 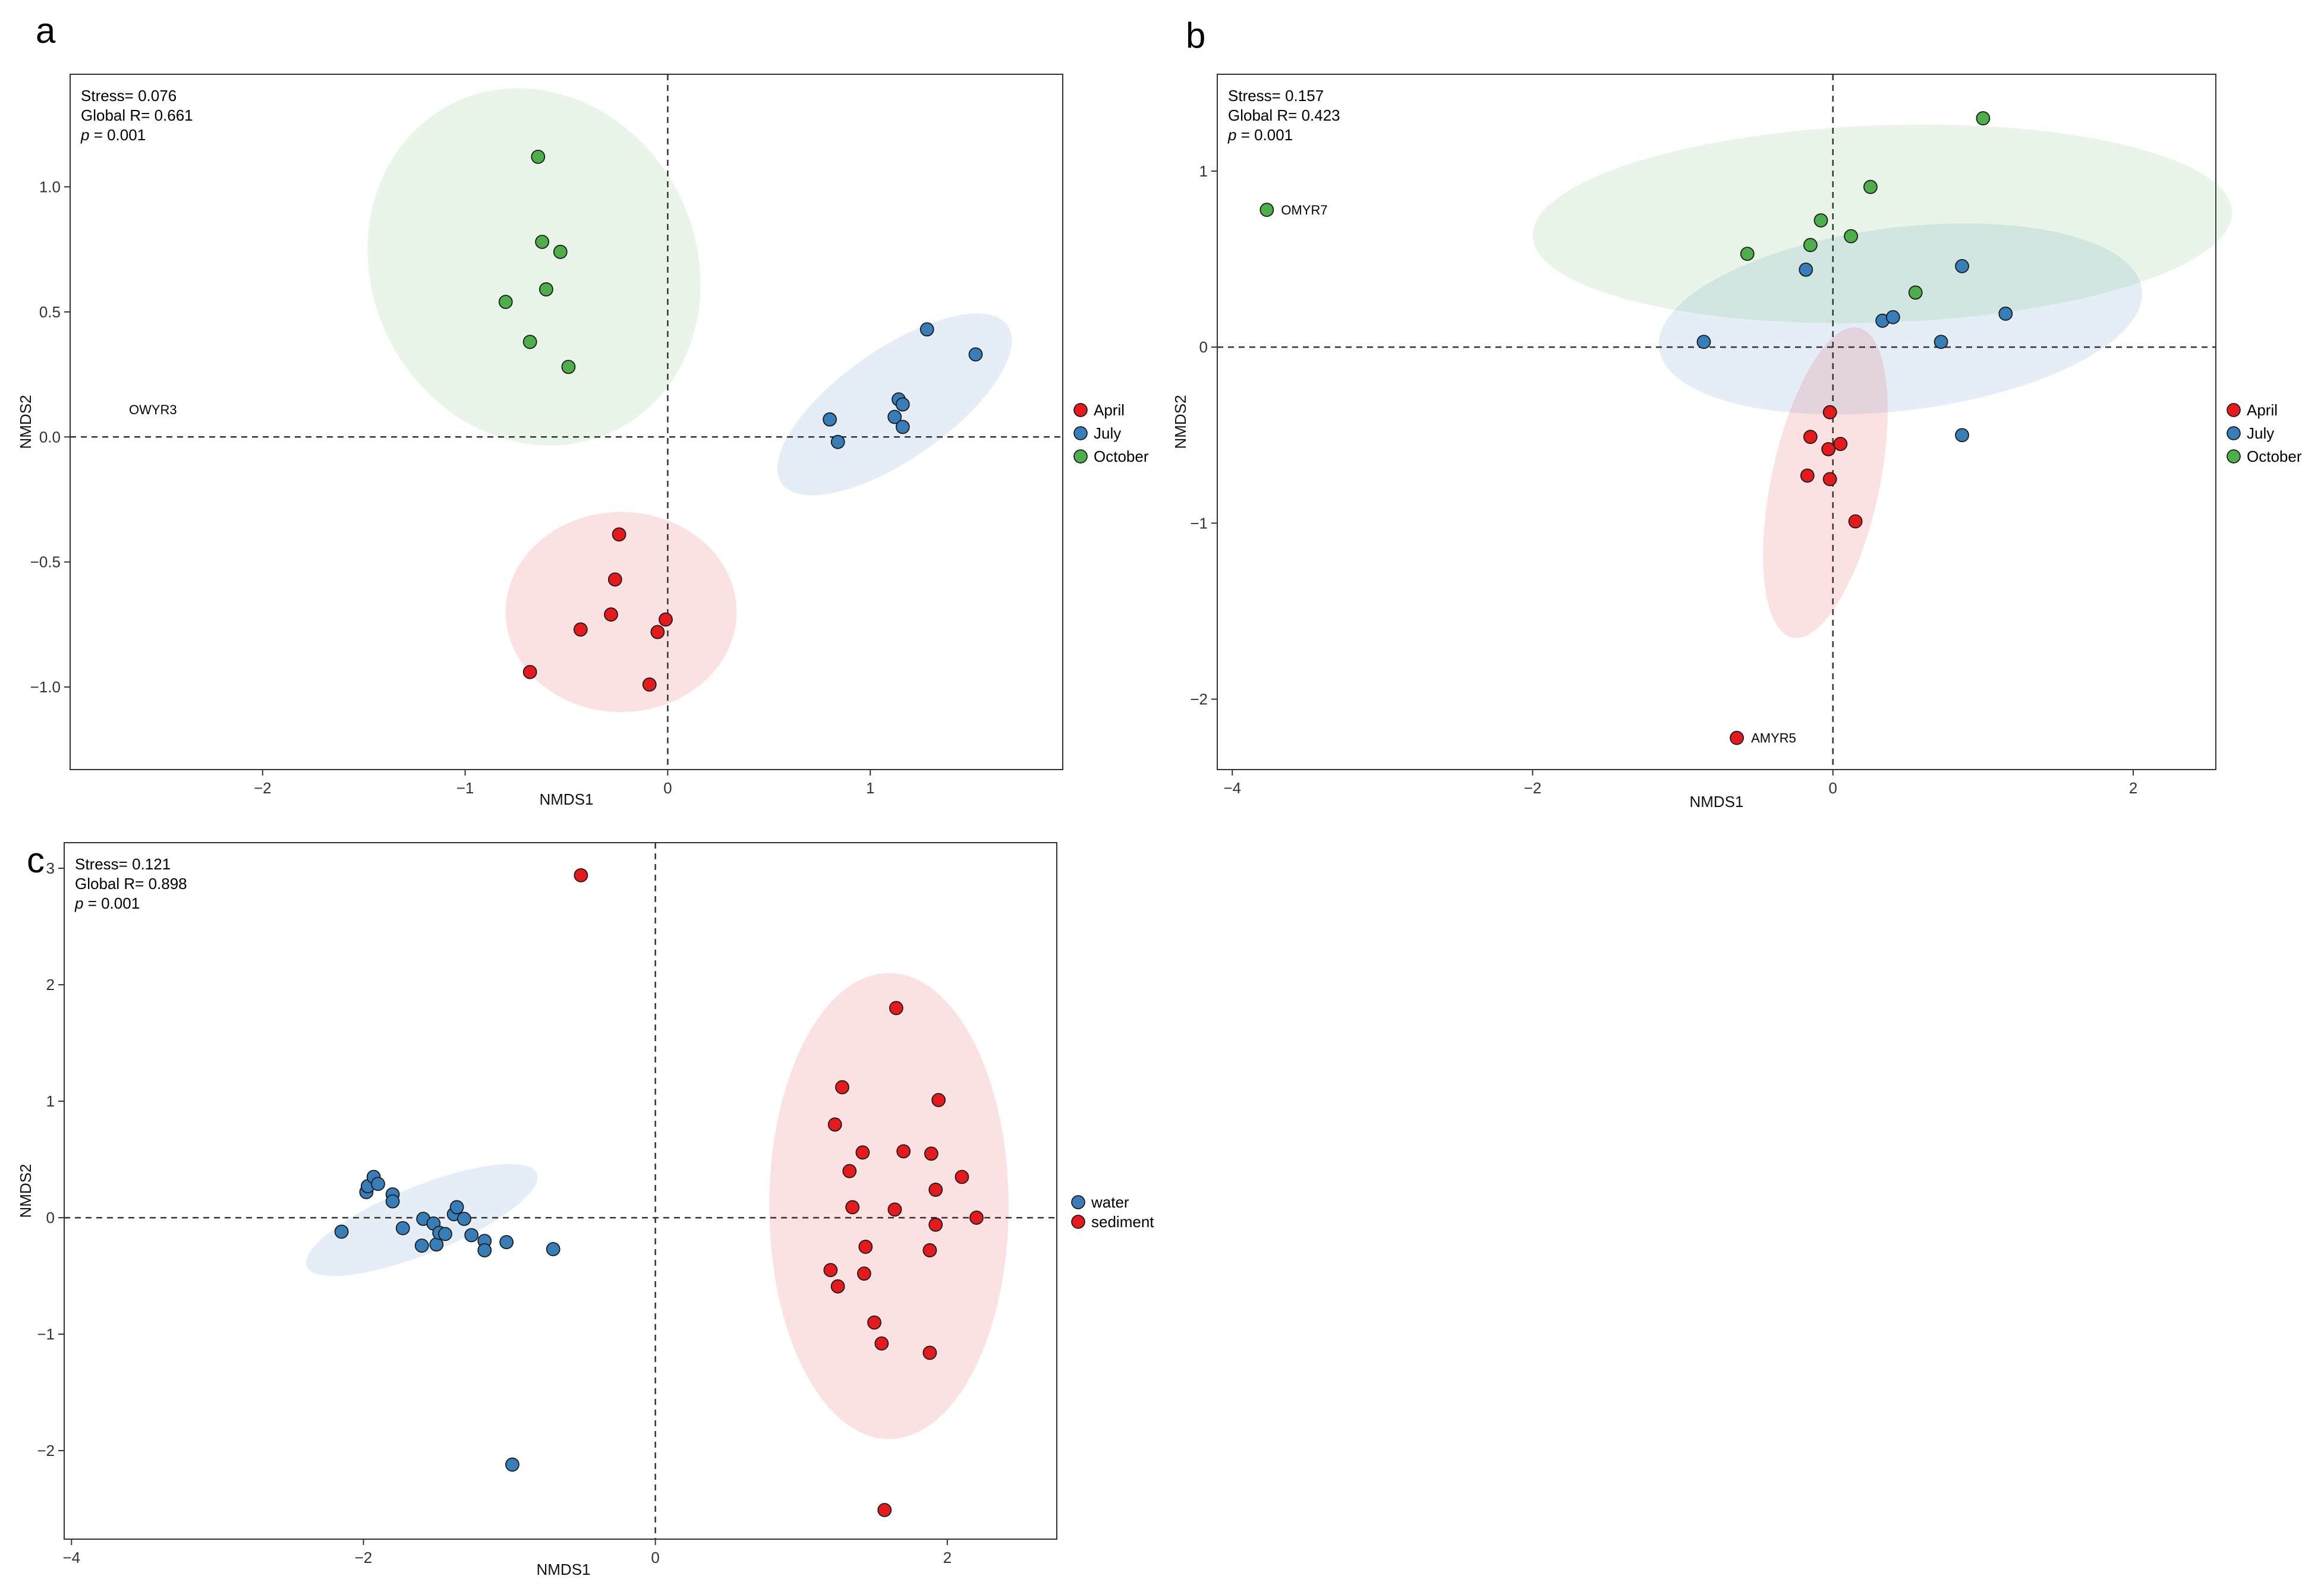 What do you see at coordinates (2234, 410) in the screenshot?
I see `legend-key-april-b` at bounding box center [2234, 410].